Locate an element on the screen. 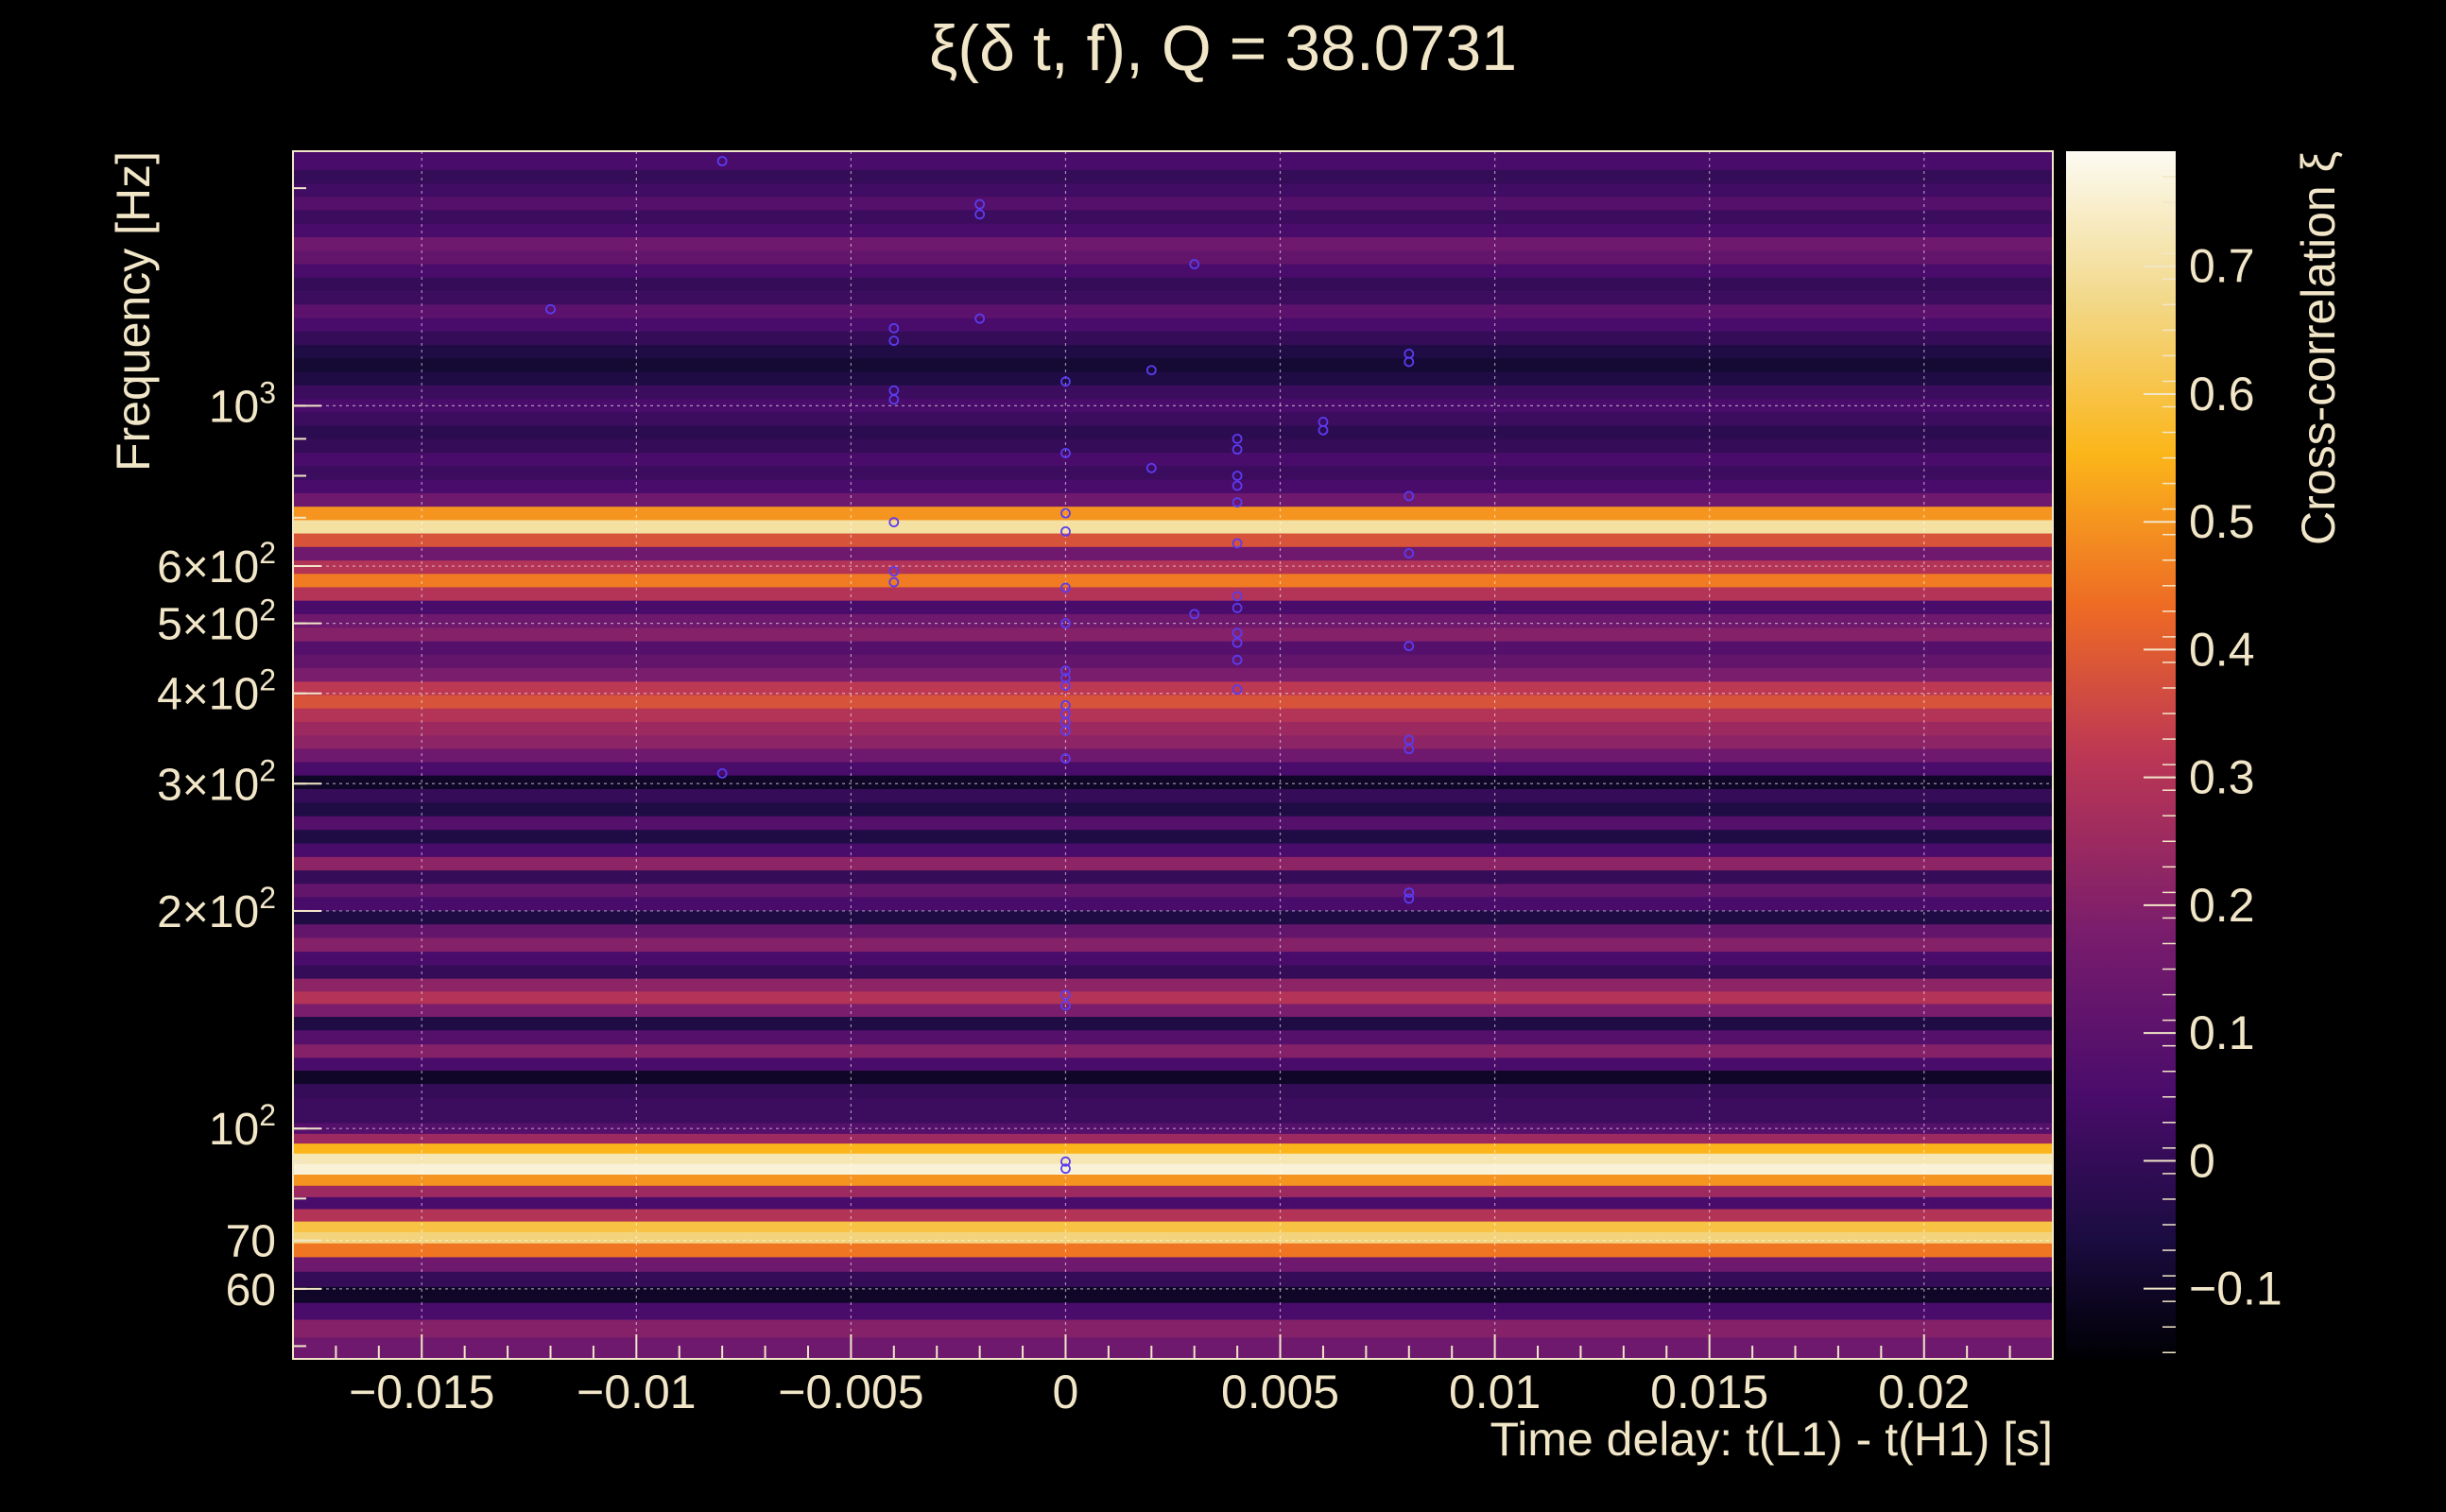 This screenshot has height=1512, width=2446. x-tick-label: 0.015 is located at coordinates (1709, 1392).